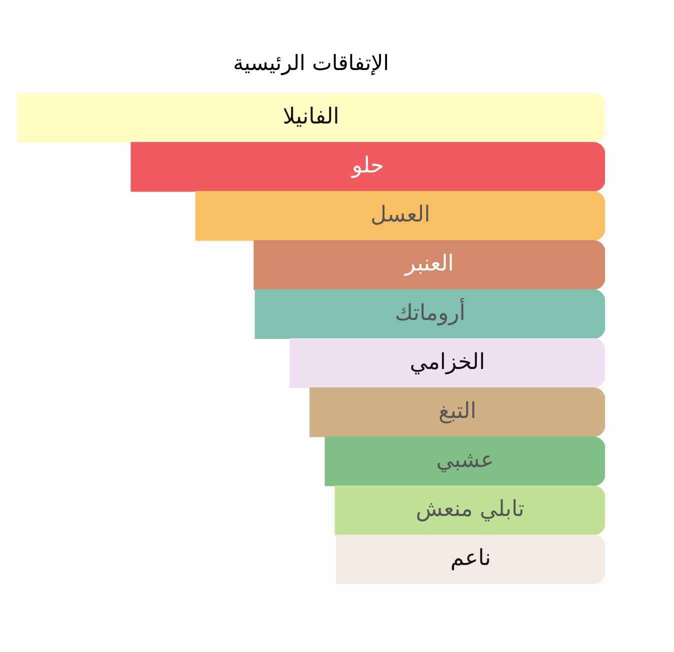 Image resolution: width=674 pixels, height=652 pixels. I want to click on y-tick-label: حلو, so click(367, 166).